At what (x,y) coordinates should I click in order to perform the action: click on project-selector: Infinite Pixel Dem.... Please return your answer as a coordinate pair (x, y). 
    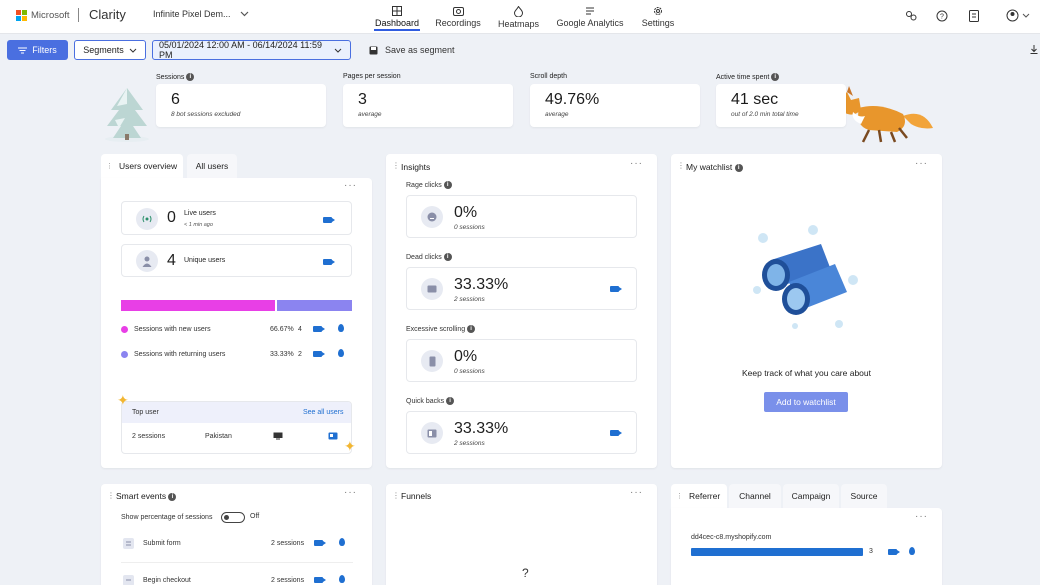
    Looking at the image, I should click on (201, 14).